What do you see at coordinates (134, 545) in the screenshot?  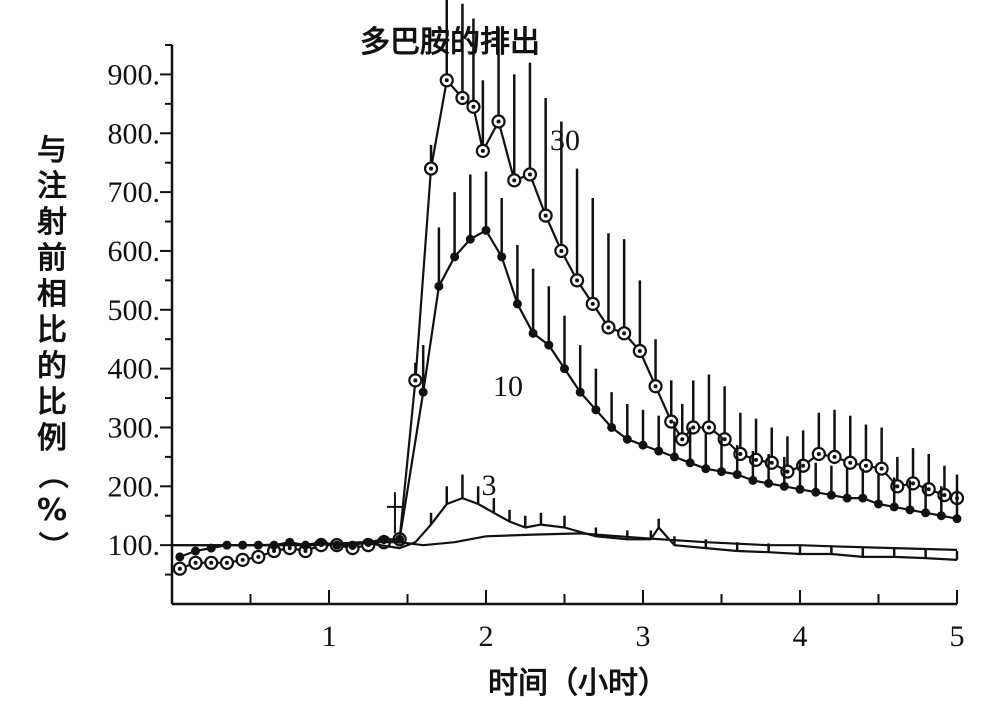 I see `y-tick-label: 100.` at bounding box center [134, 545].